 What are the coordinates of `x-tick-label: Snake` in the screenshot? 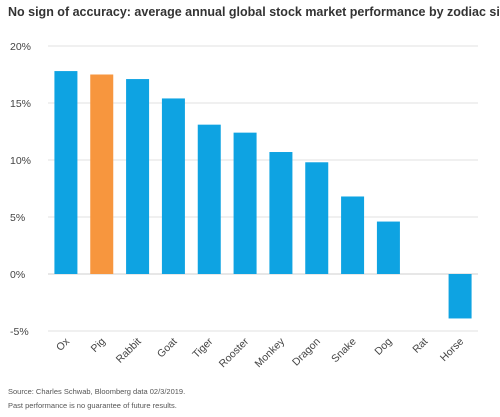 It's located at (344, 351).